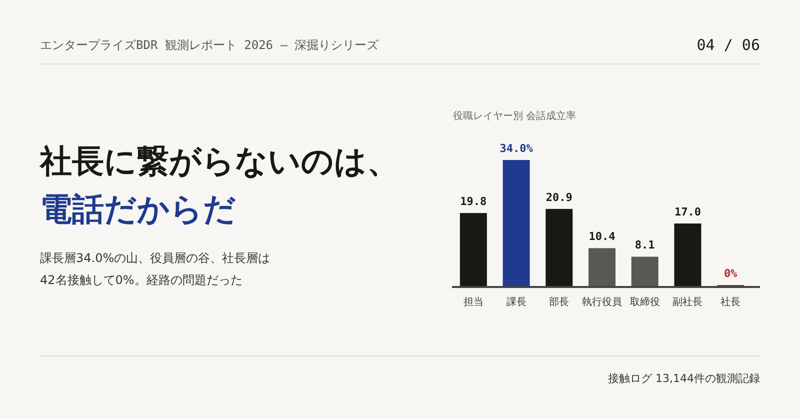 This screenshot has height=419, width=800. What do you see at coordinates (684, 378) in the screenshot?
I see `text: 接触ログ 13,144件の観測記録` at bounding box center [684, 378].